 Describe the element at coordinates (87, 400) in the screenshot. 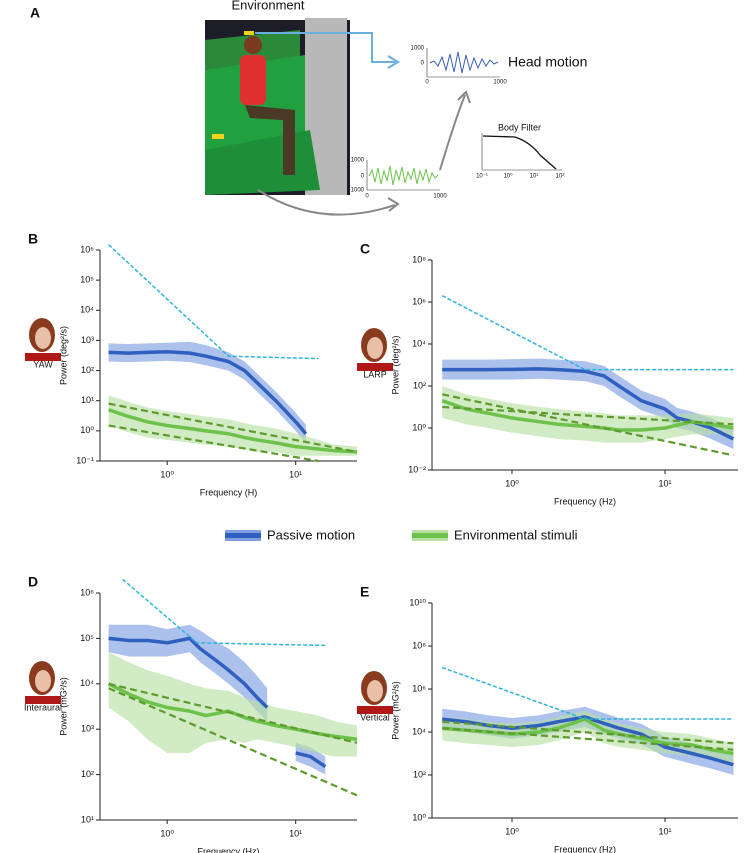

I see `y-tick-label: 10¹` at that location.